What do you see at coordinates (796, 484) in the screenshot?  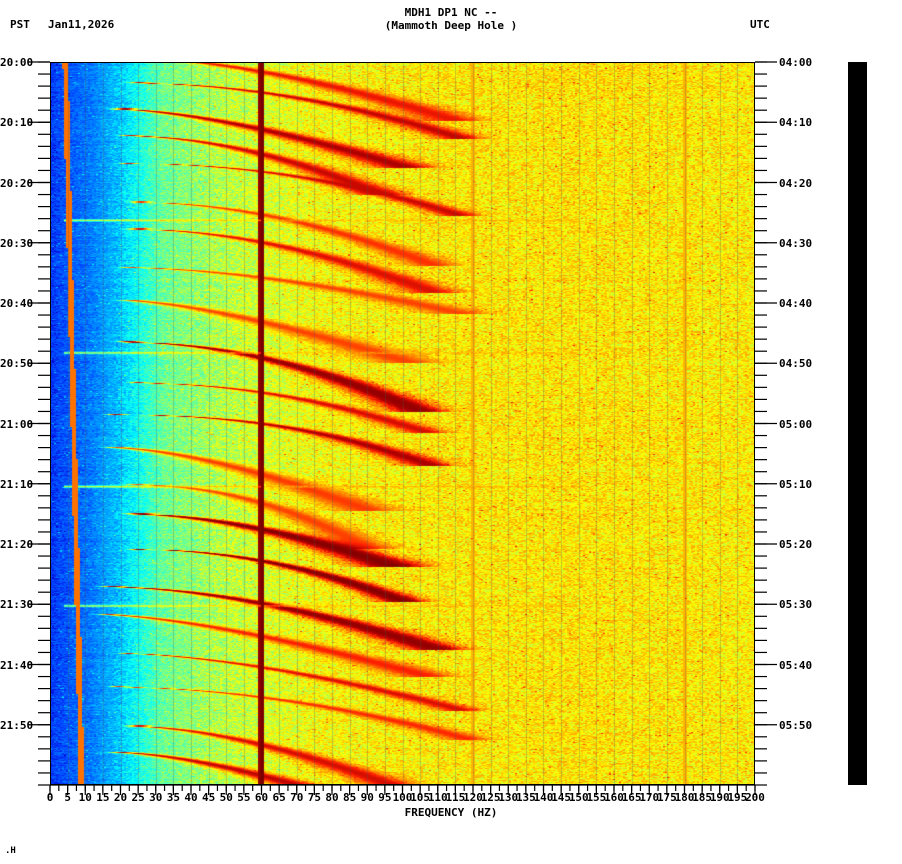 I see `y-tick-label-right: 05:10` at bounding box center [796, 484].